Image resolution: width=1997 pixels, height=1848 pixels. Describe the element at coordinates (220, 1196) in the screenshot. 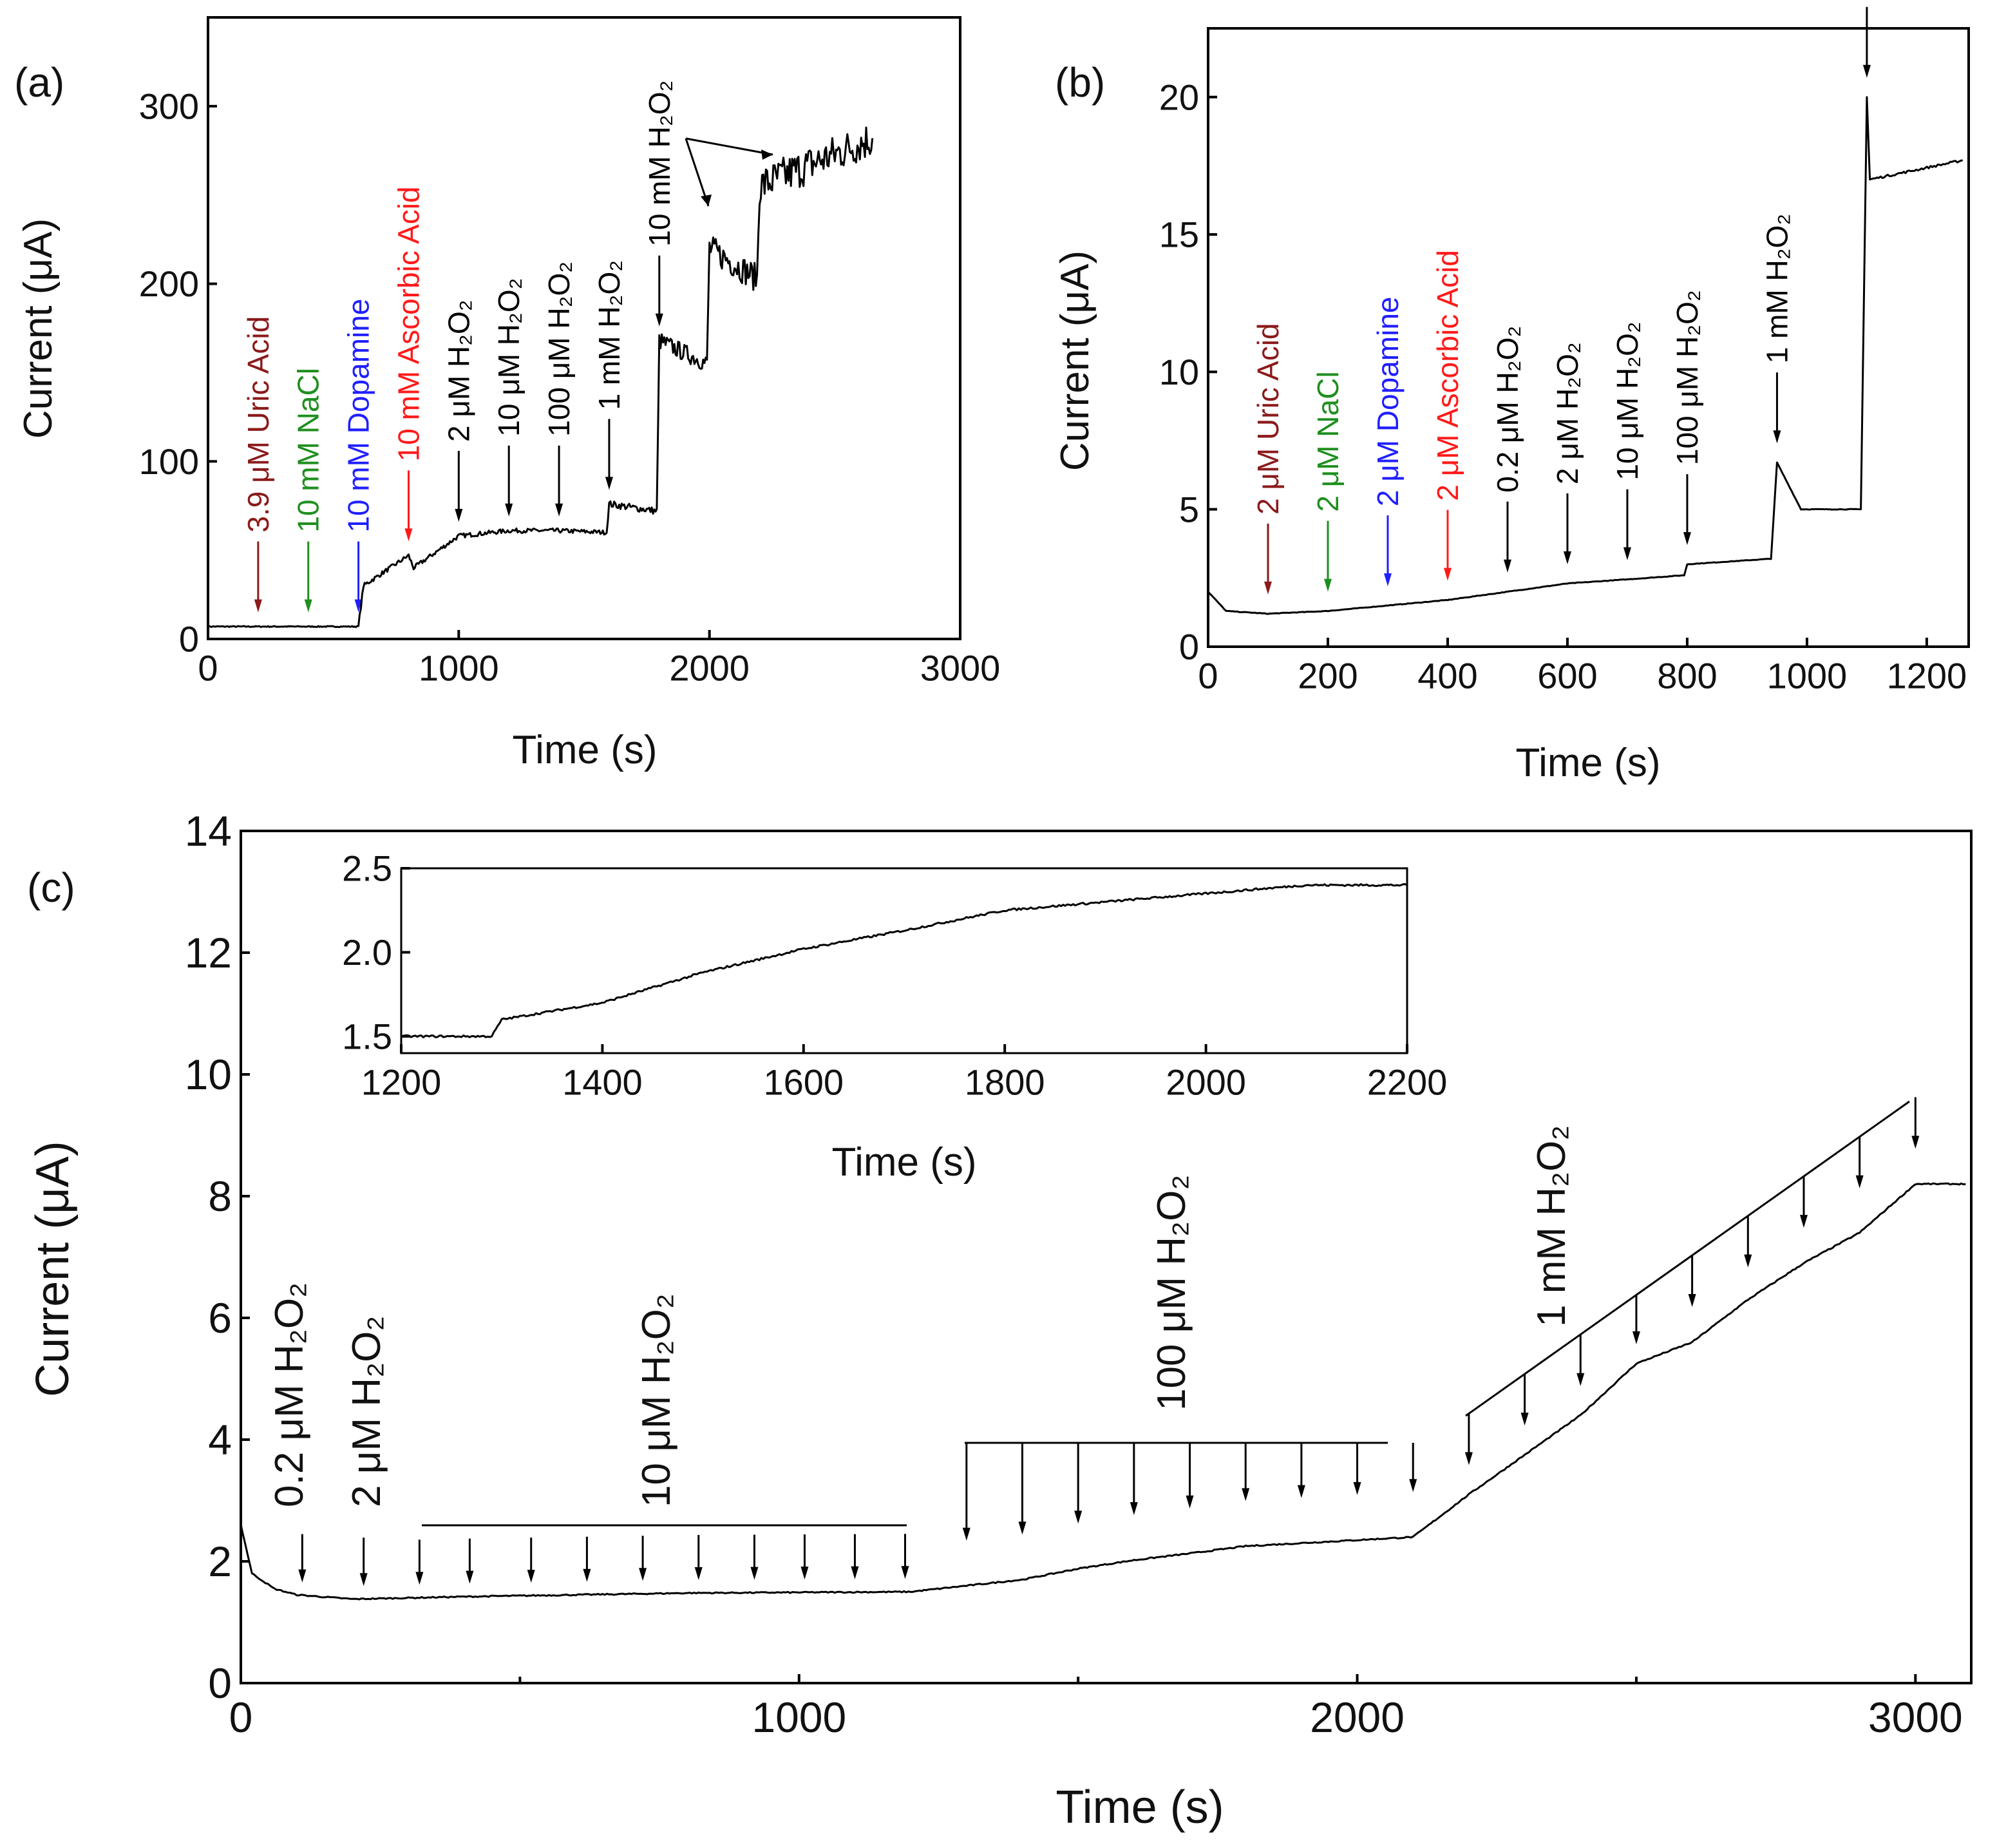

I see `y-tick-label: 8` at that location.